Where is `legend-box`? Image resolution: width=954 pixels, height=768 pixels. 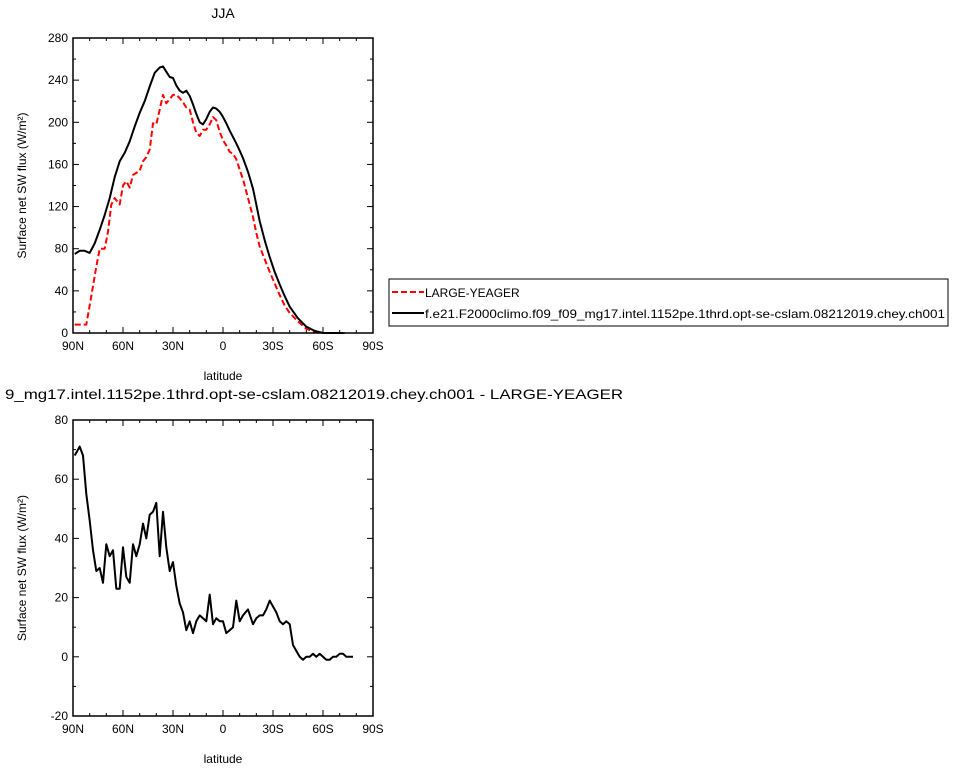 legend-box is located at coordinates (668, 302).